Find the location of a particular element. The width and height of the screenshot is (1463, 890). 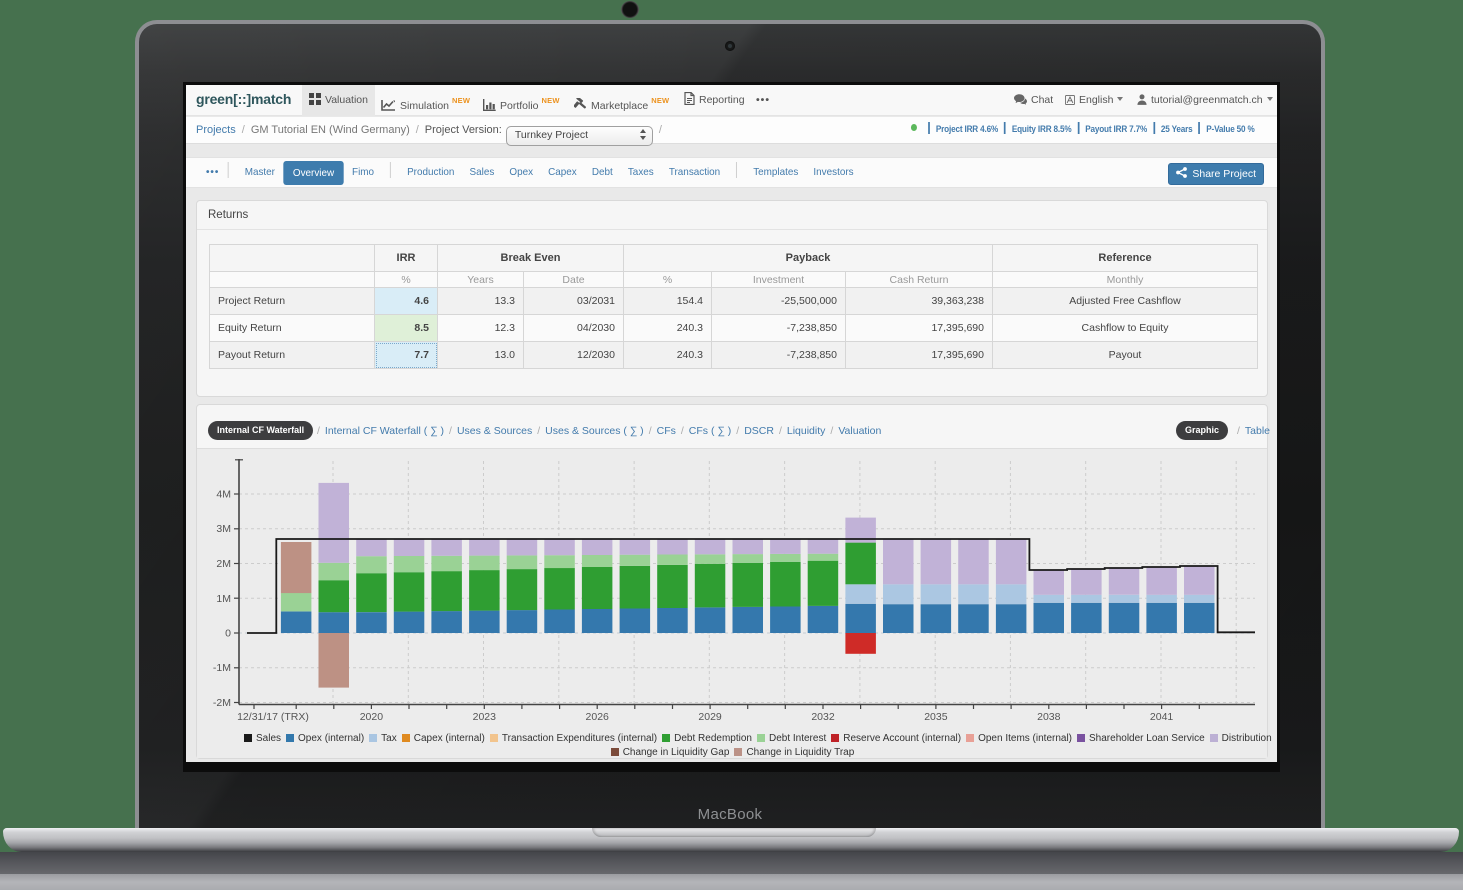

svg-text: 2029 is located at coordinates (710, 717).